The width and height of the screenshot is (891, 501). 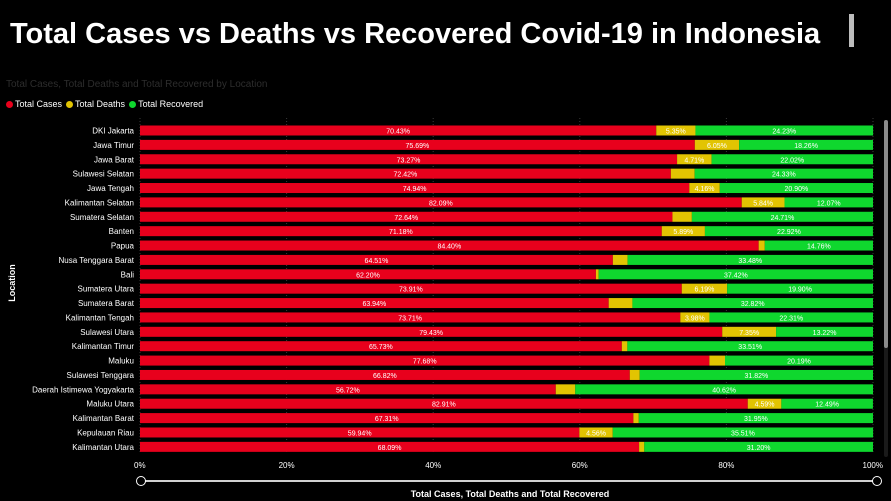 What do you see at coordinates (70, 104) in the screenshot?
I see `legend-dot-deaths-icon` at bounding box center [70, 104].